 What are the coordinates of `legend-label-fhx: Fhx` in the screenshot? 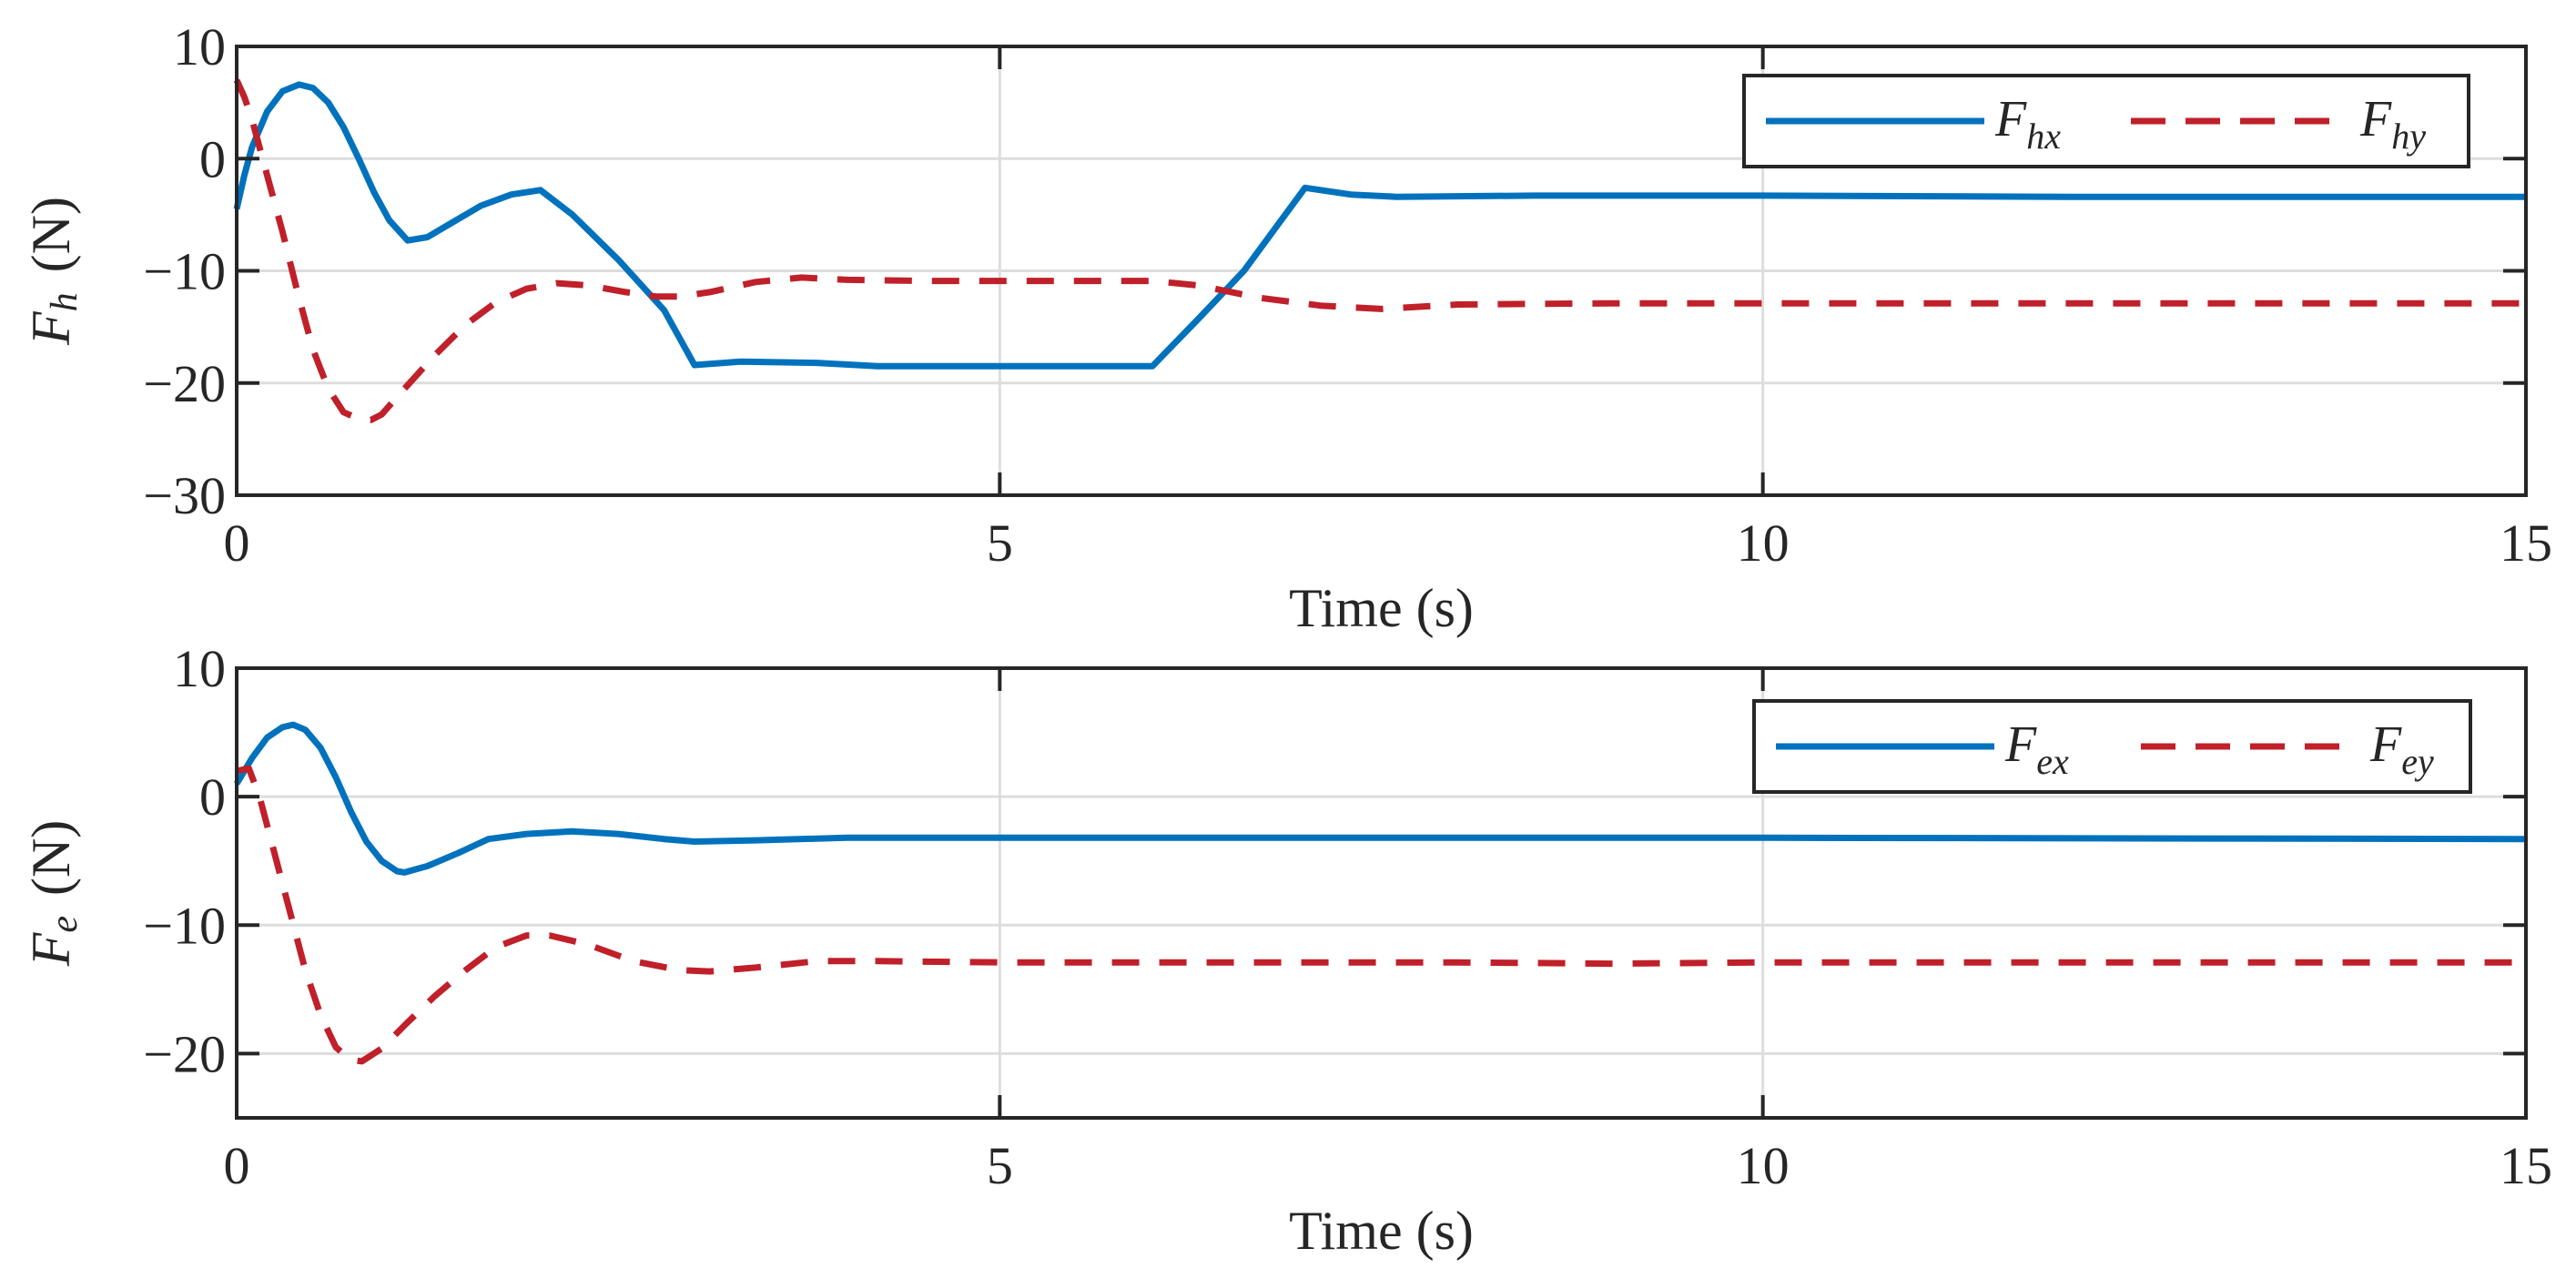 It's located at (2028, 124).